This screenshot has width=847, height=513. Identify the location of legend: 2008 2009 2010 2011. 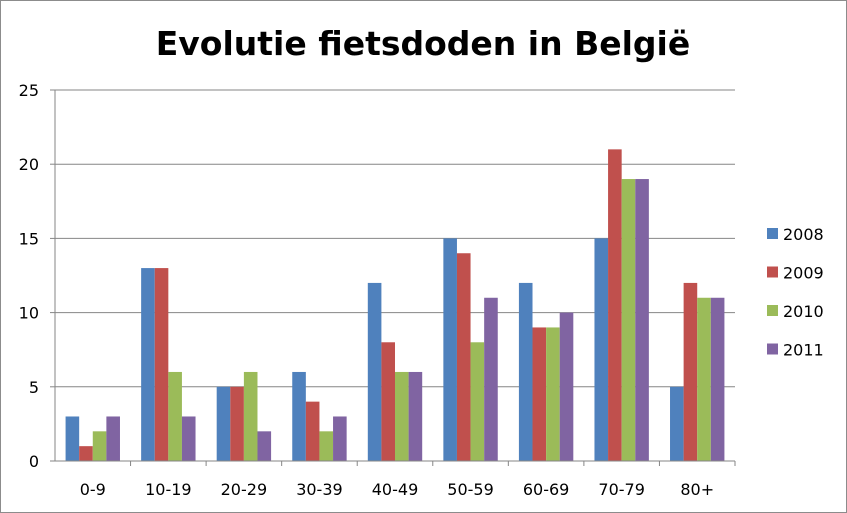
(795, 292).